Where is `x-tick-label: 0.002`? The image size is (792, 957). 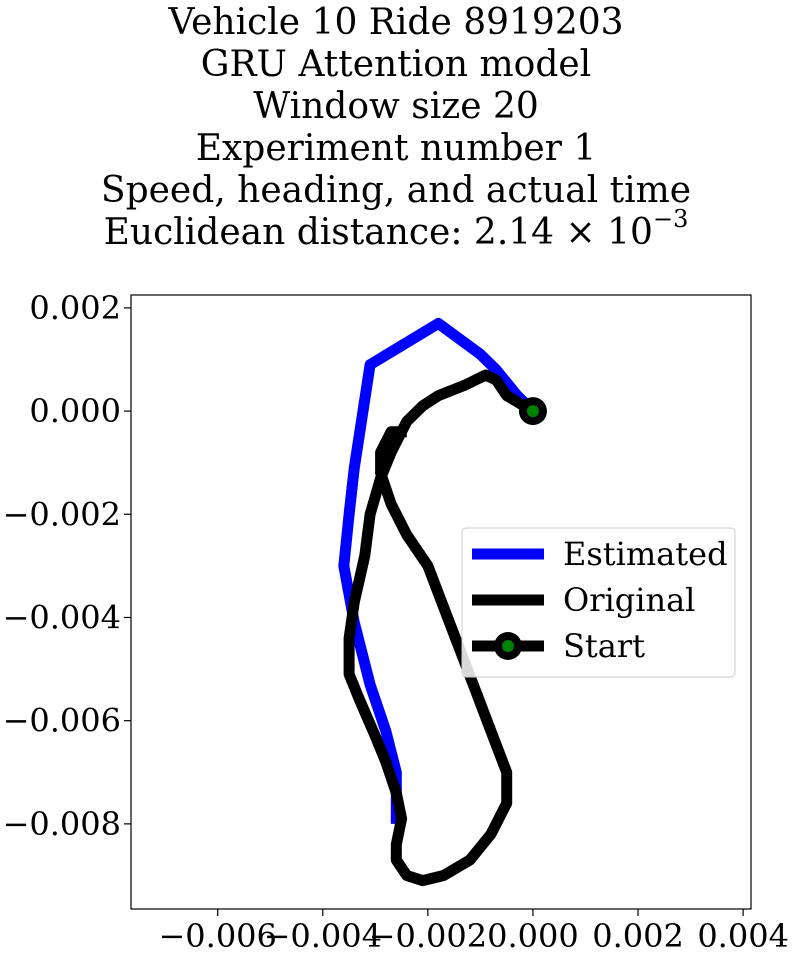 x-tick-label: 0.002 is located at coordinates (638, 936).